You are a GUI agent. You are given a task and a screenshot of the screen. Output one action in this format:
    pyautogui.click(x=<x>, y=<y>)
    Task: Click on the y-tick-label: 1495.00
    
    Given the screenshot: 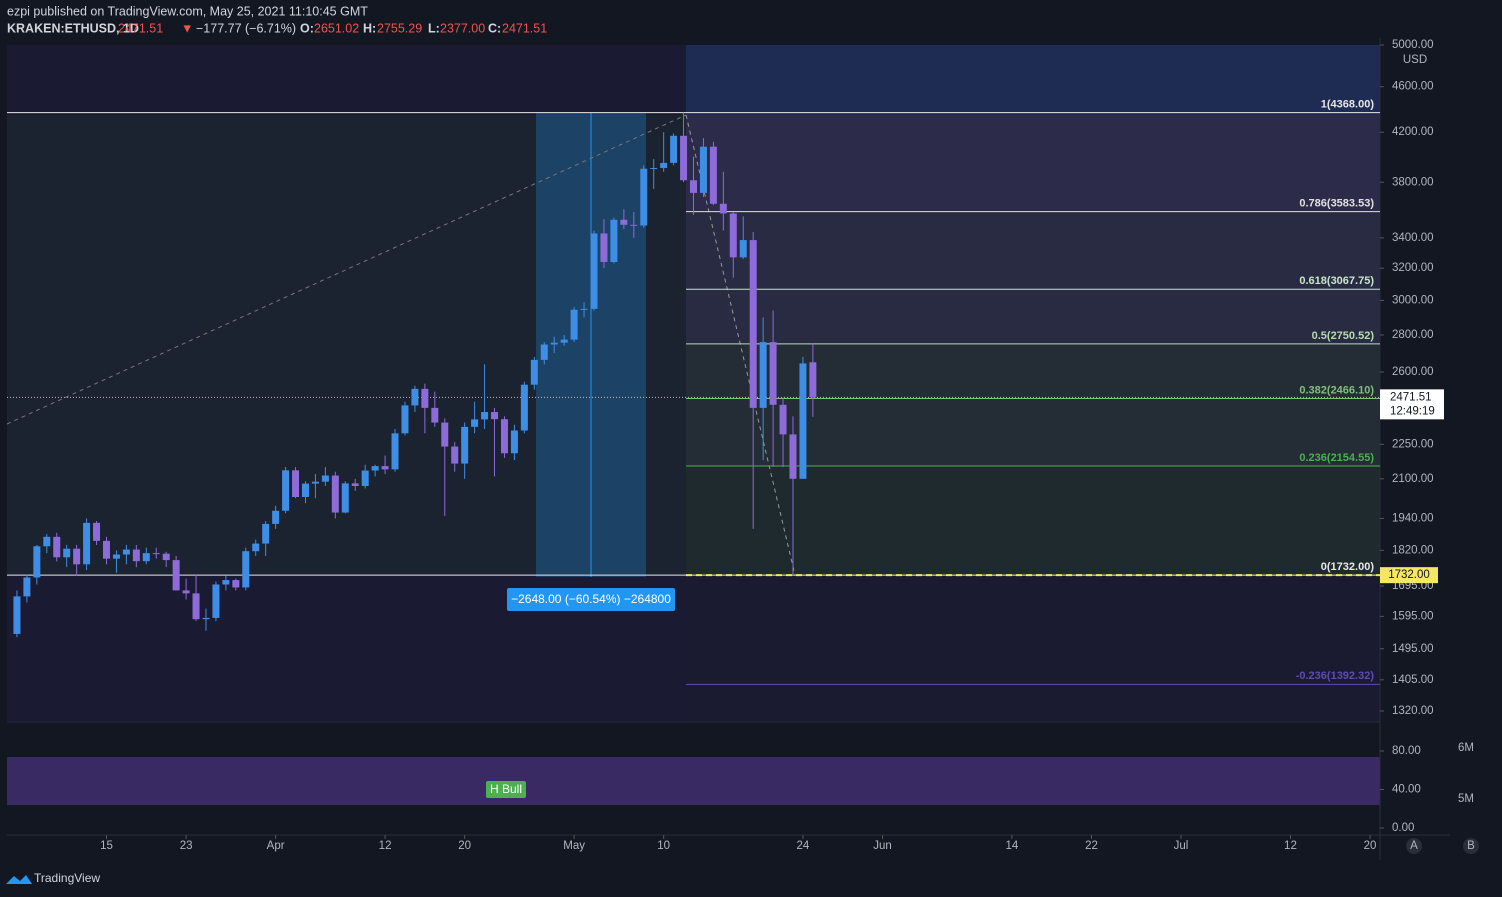 What is the action you would take?
    pyautogui.click(x=1413, y=649)
    